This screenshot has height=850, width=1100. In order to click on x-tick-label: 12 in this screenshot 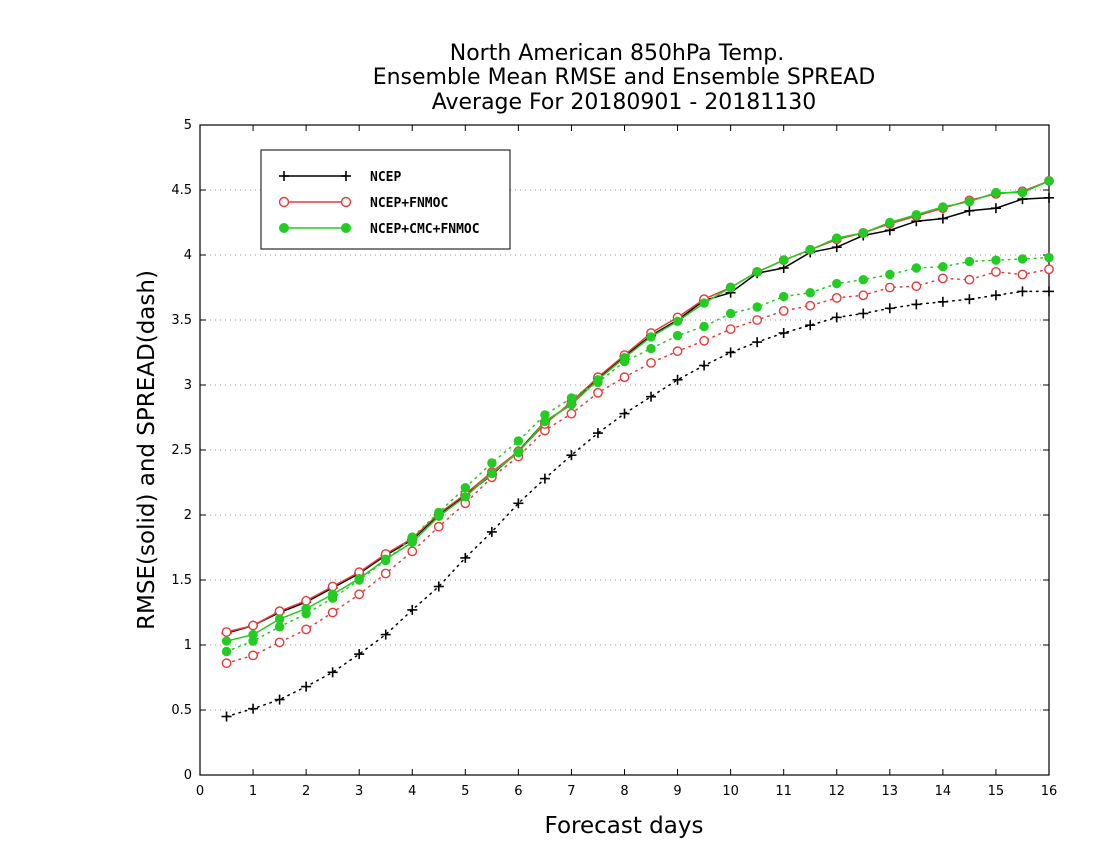, I will do `click(836, 791)`.